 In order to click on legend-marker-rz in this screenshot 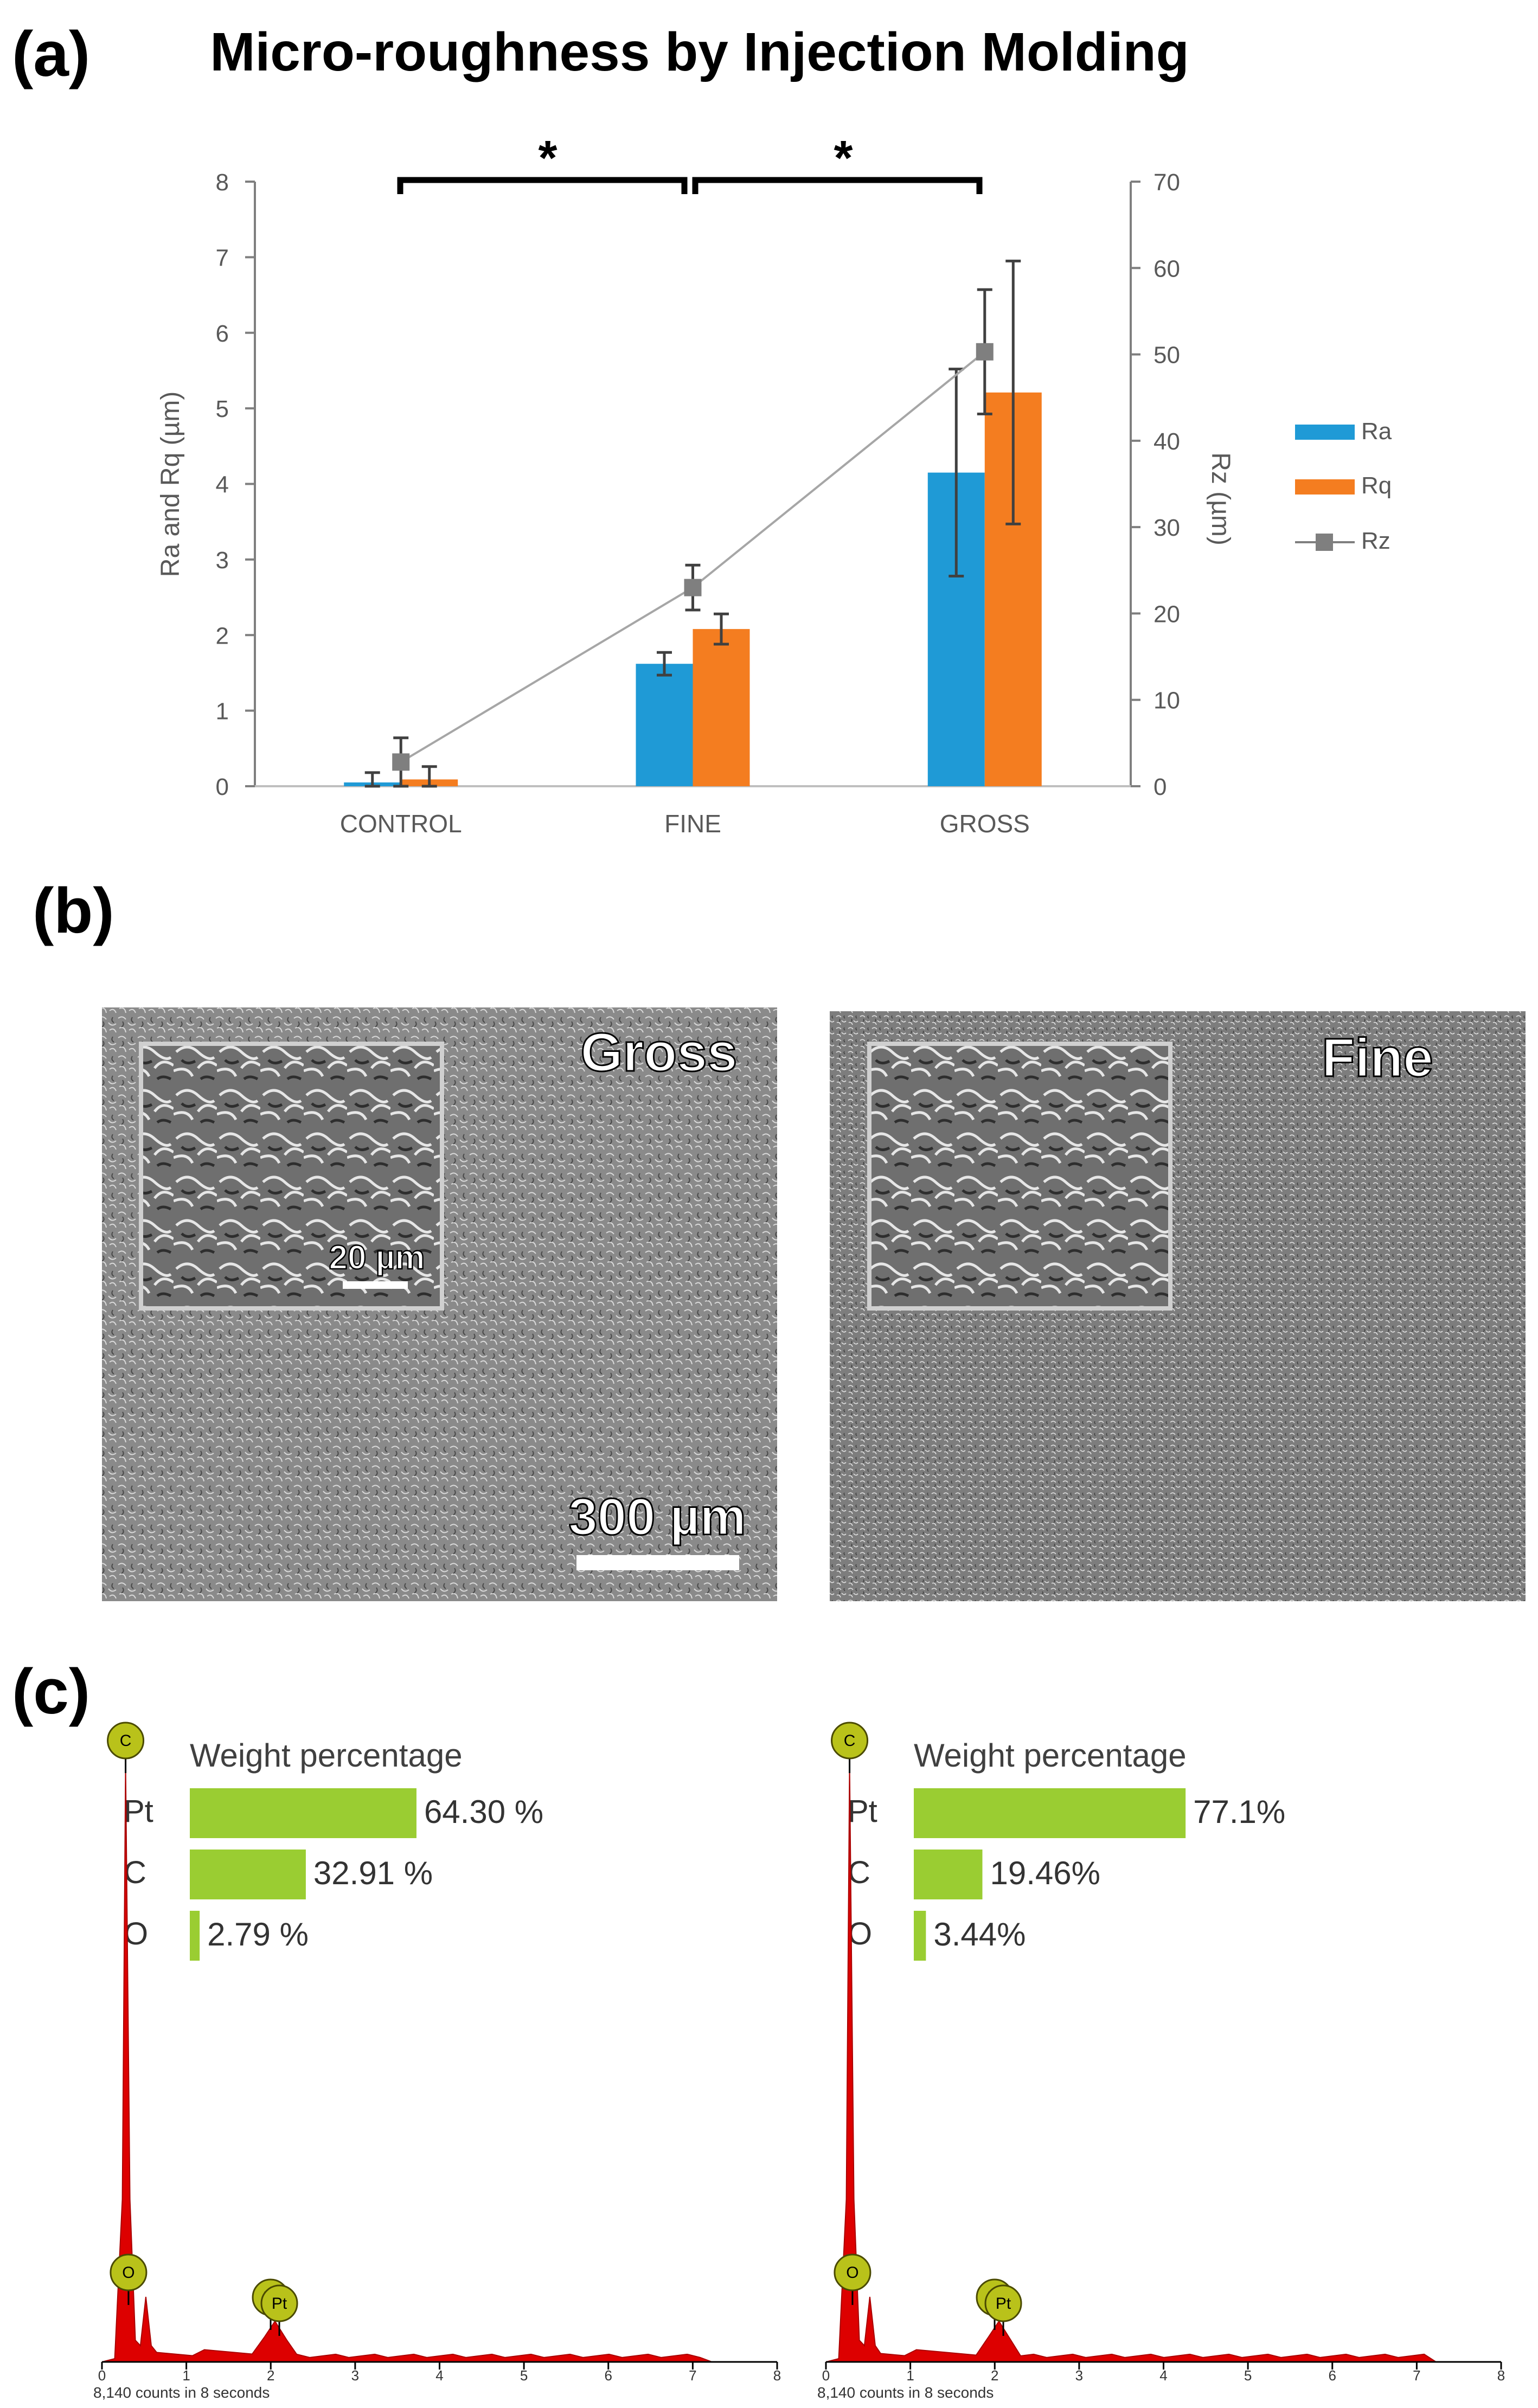, I will do `click(1324, 542)`.